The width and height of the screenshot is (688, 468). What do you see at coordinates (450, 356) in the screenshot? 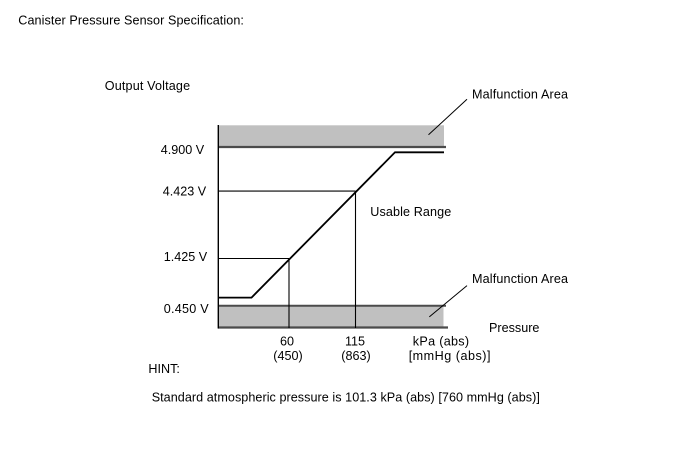
I see `svg-text: [mmHg (abs)]` at bounding box center [450, 356].